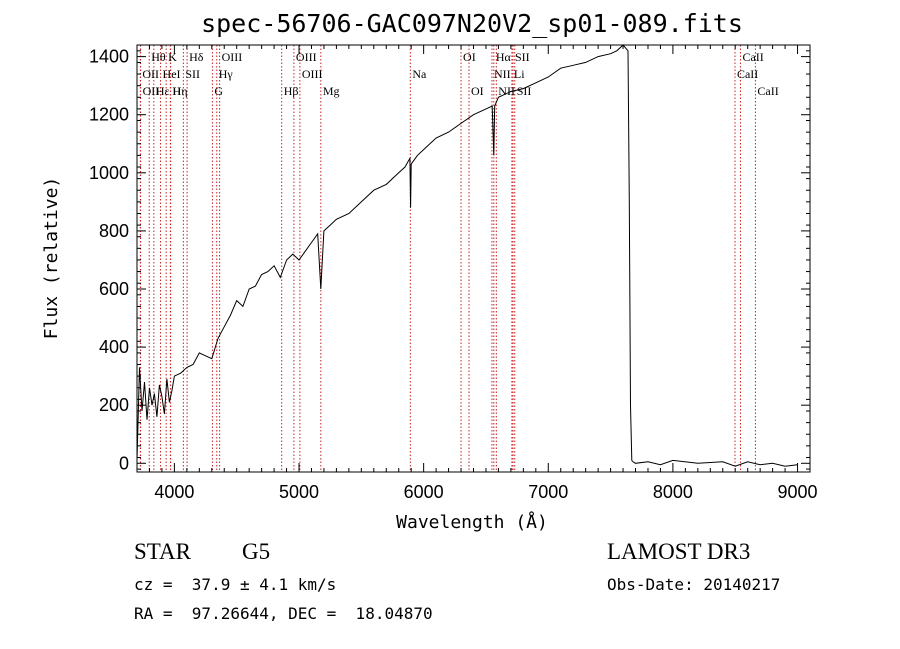  What do you see at coordinates (162, 551) in the screenshot?
I see `object-type: STAR` at bounding box center [162, 551].